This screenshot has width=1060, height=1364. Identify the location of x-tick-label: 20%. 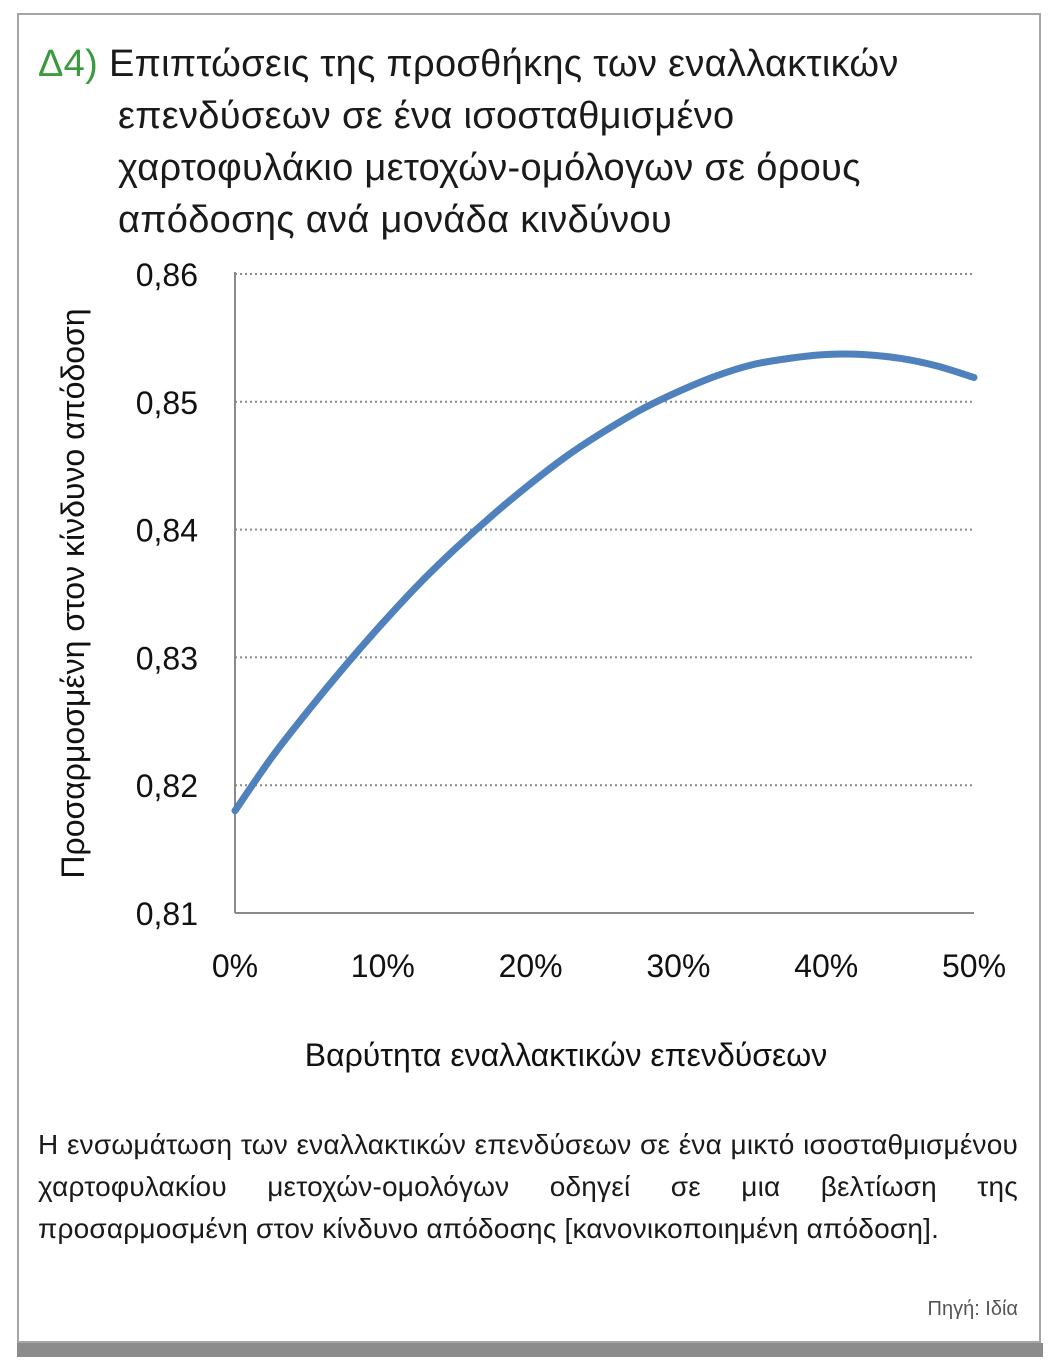
(531, 966).